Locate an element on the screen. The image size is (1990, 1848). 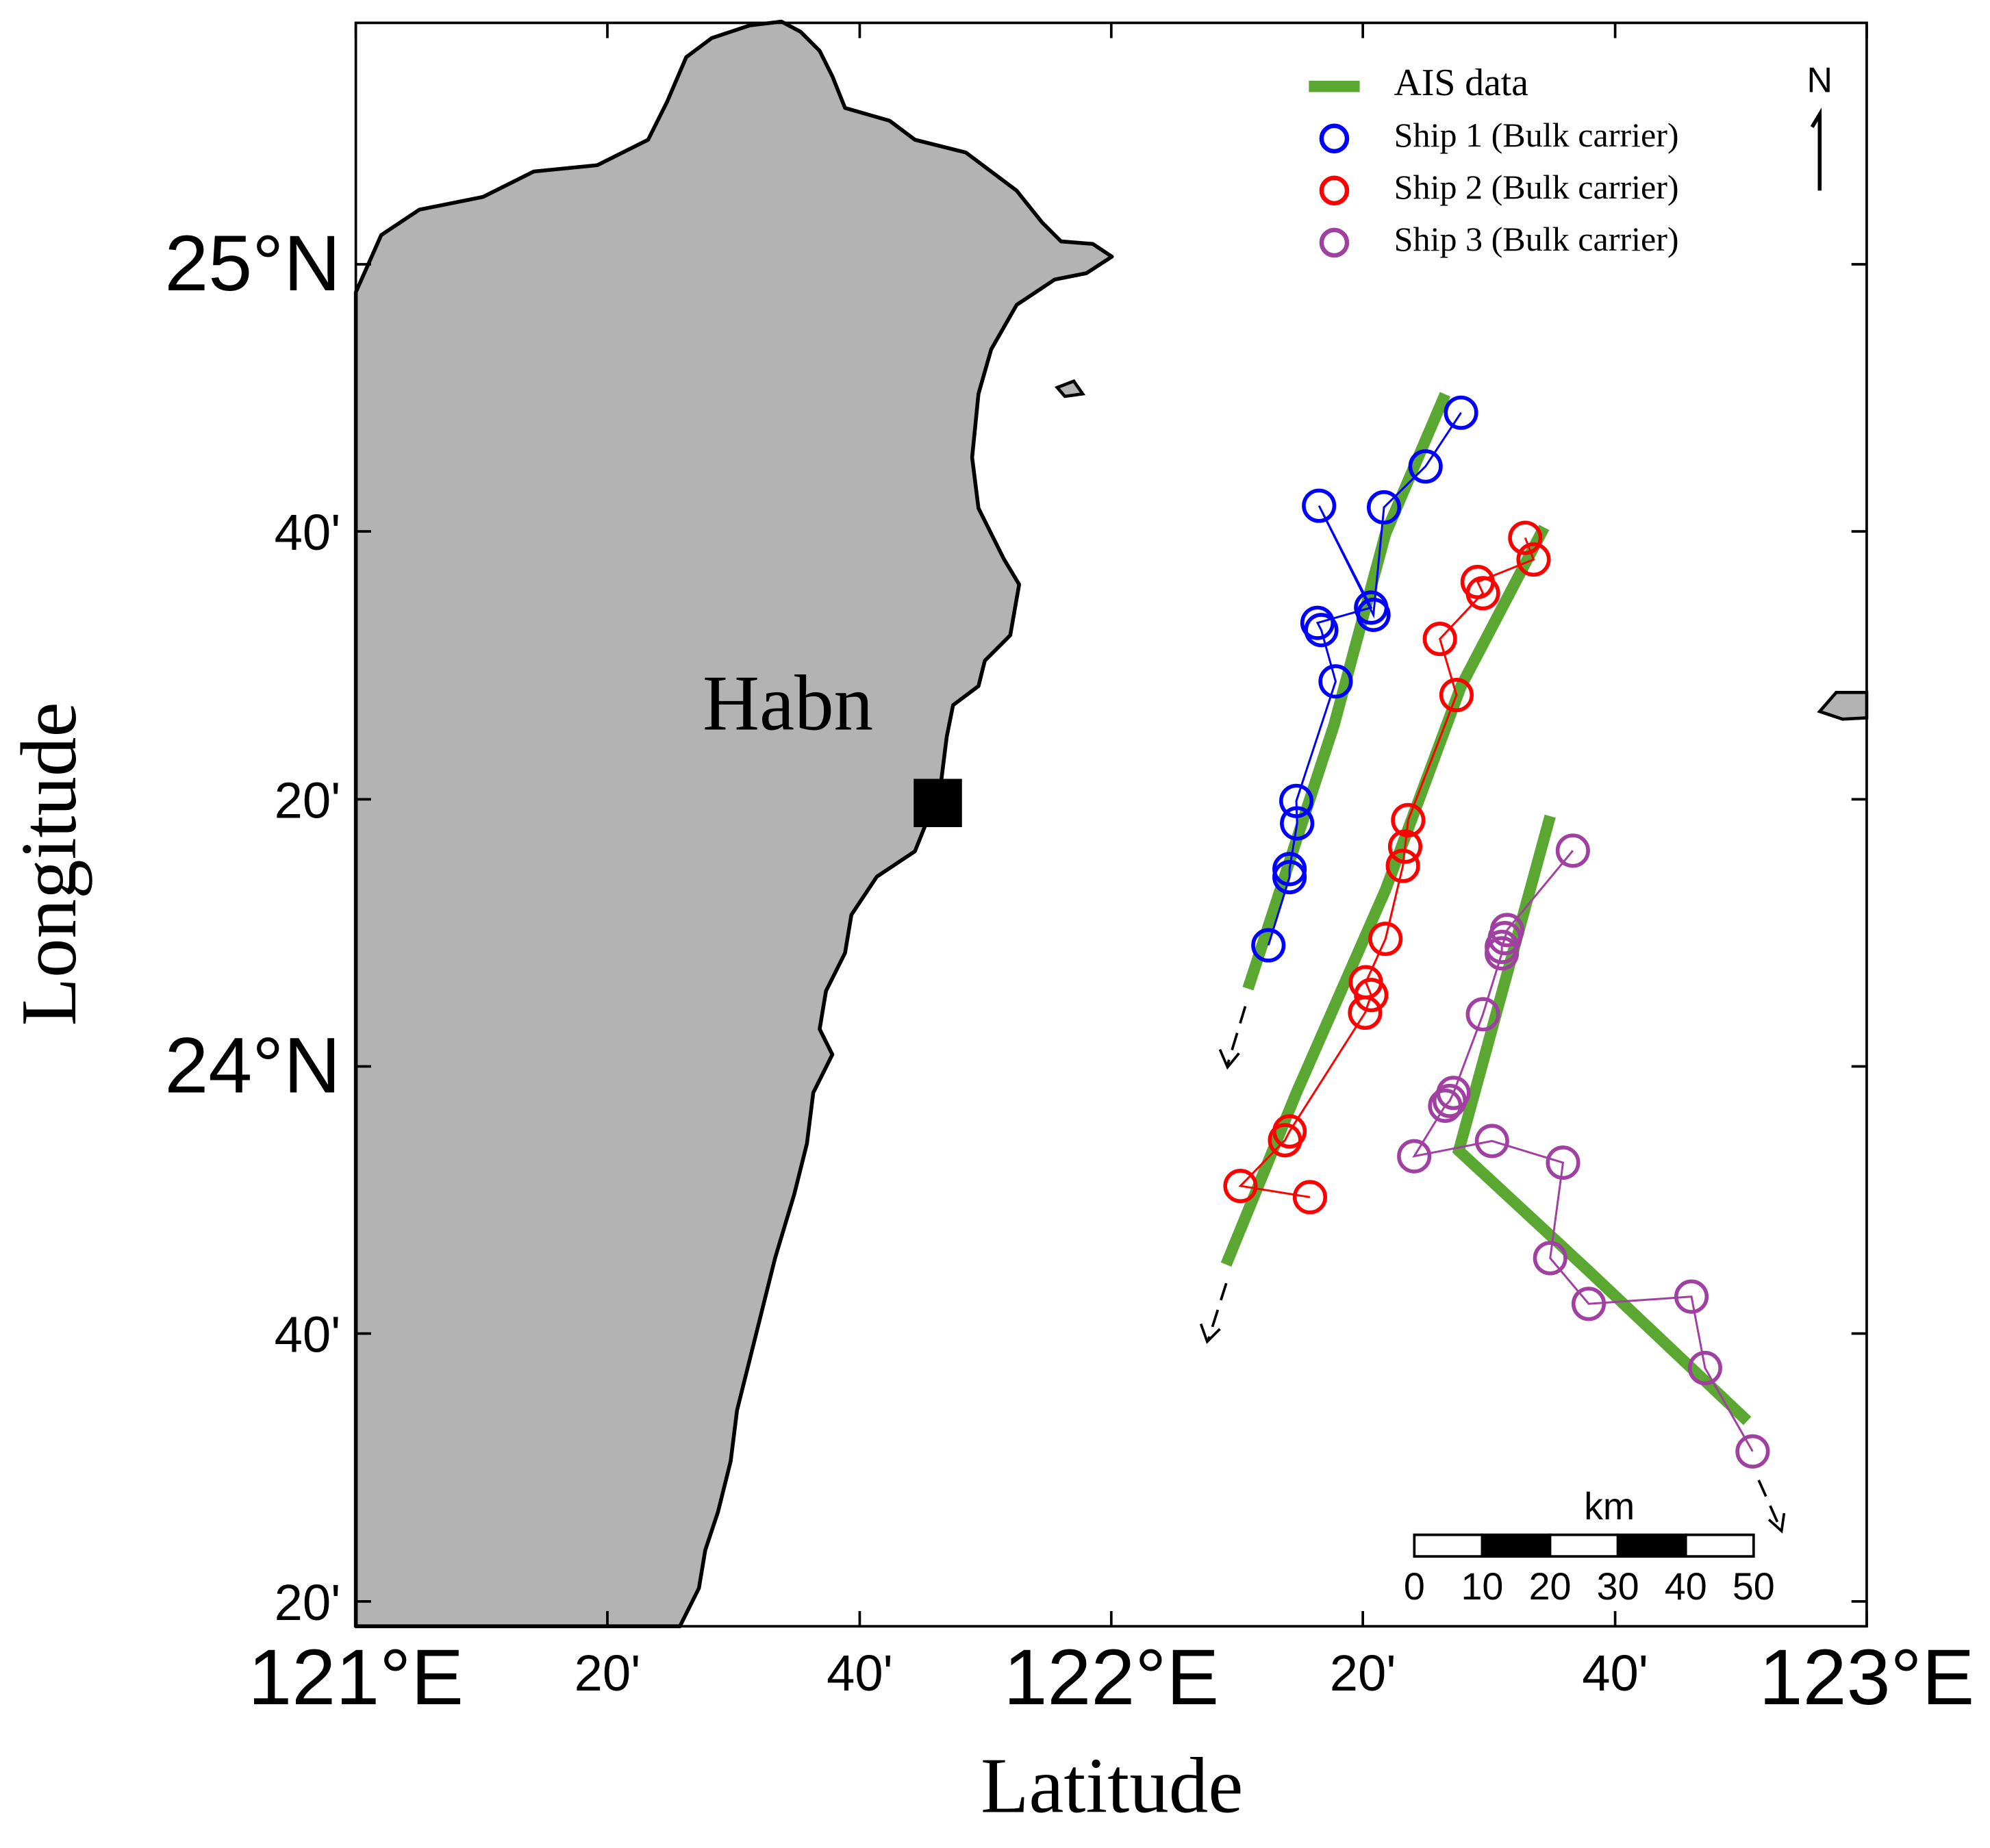
legend-label: Ship 1 (Bulk carrier) is located at coordinates (1536, 135).